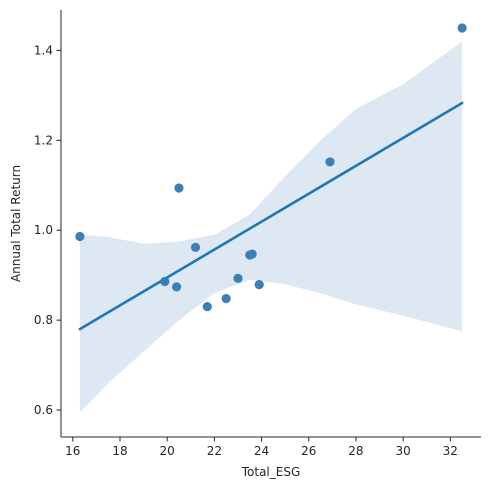  Describe the element at coordinates (43, 230) in the screenshot. I see `y-tick-label: 1.0` at that location.